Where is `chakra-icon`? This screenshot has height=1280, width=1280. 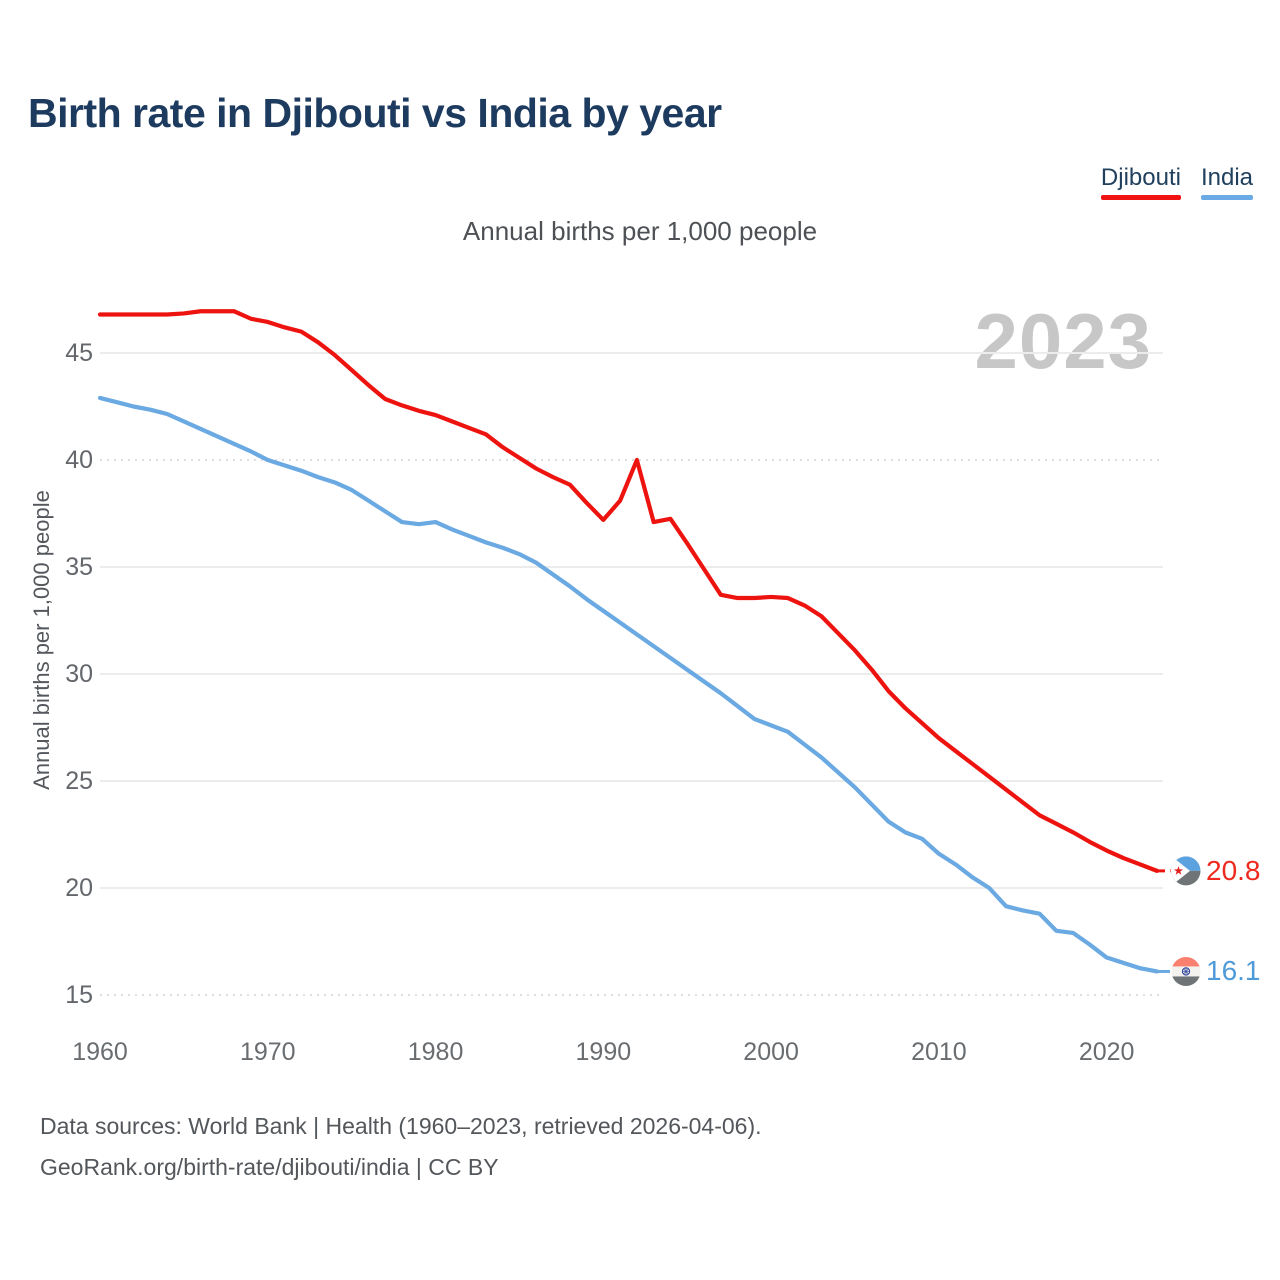 chakra-icon is located at coordinates (1186, 971).